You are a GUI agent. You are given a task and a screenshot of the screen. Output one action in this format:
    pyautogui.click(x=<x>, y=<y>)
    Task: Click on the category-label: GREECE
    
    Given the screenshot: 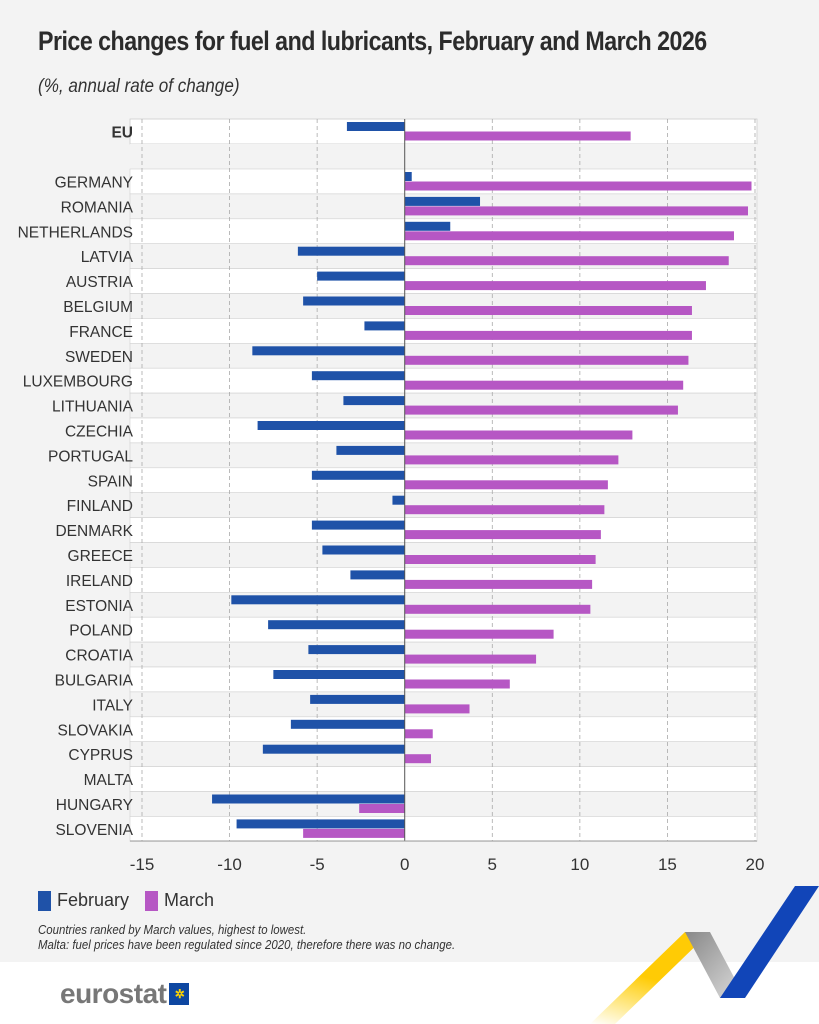 What is the action you would take?
    pyautogui.click(x=100, y=556)
    